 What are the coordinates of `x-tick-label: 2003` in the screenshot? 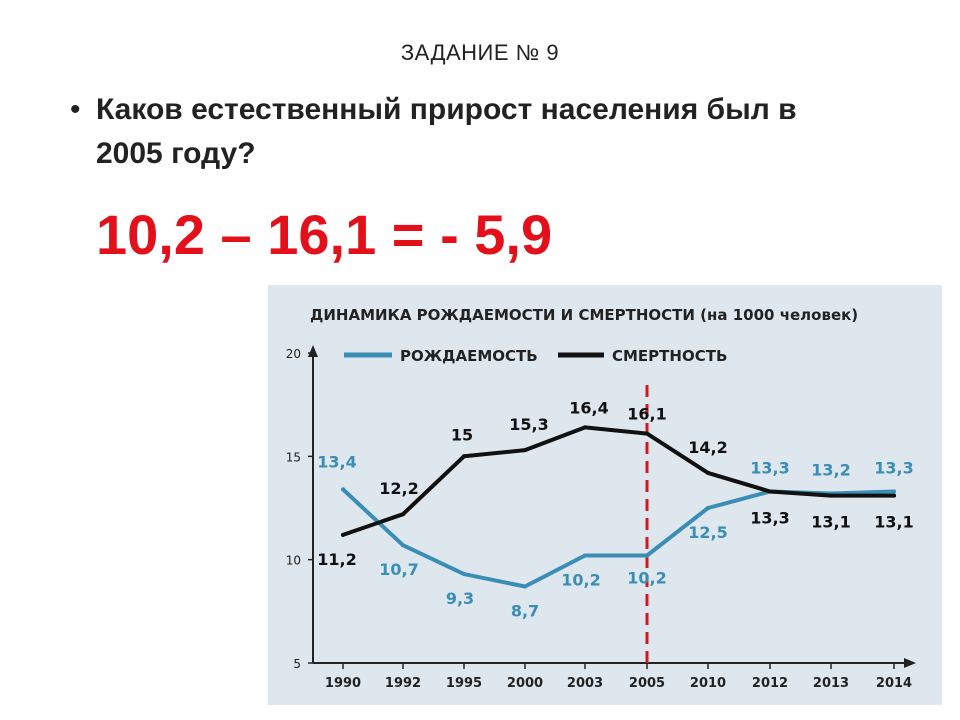 It's located at (585, 683).